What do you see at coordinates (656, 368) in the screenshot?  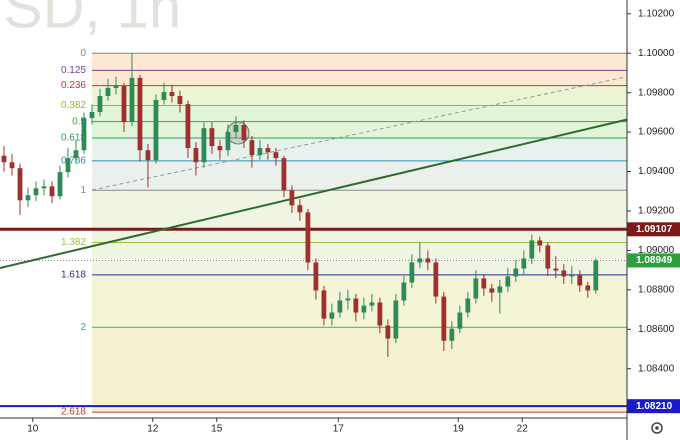 I see `y-tick-label: 1.08400` at bounding box center [656, 368].